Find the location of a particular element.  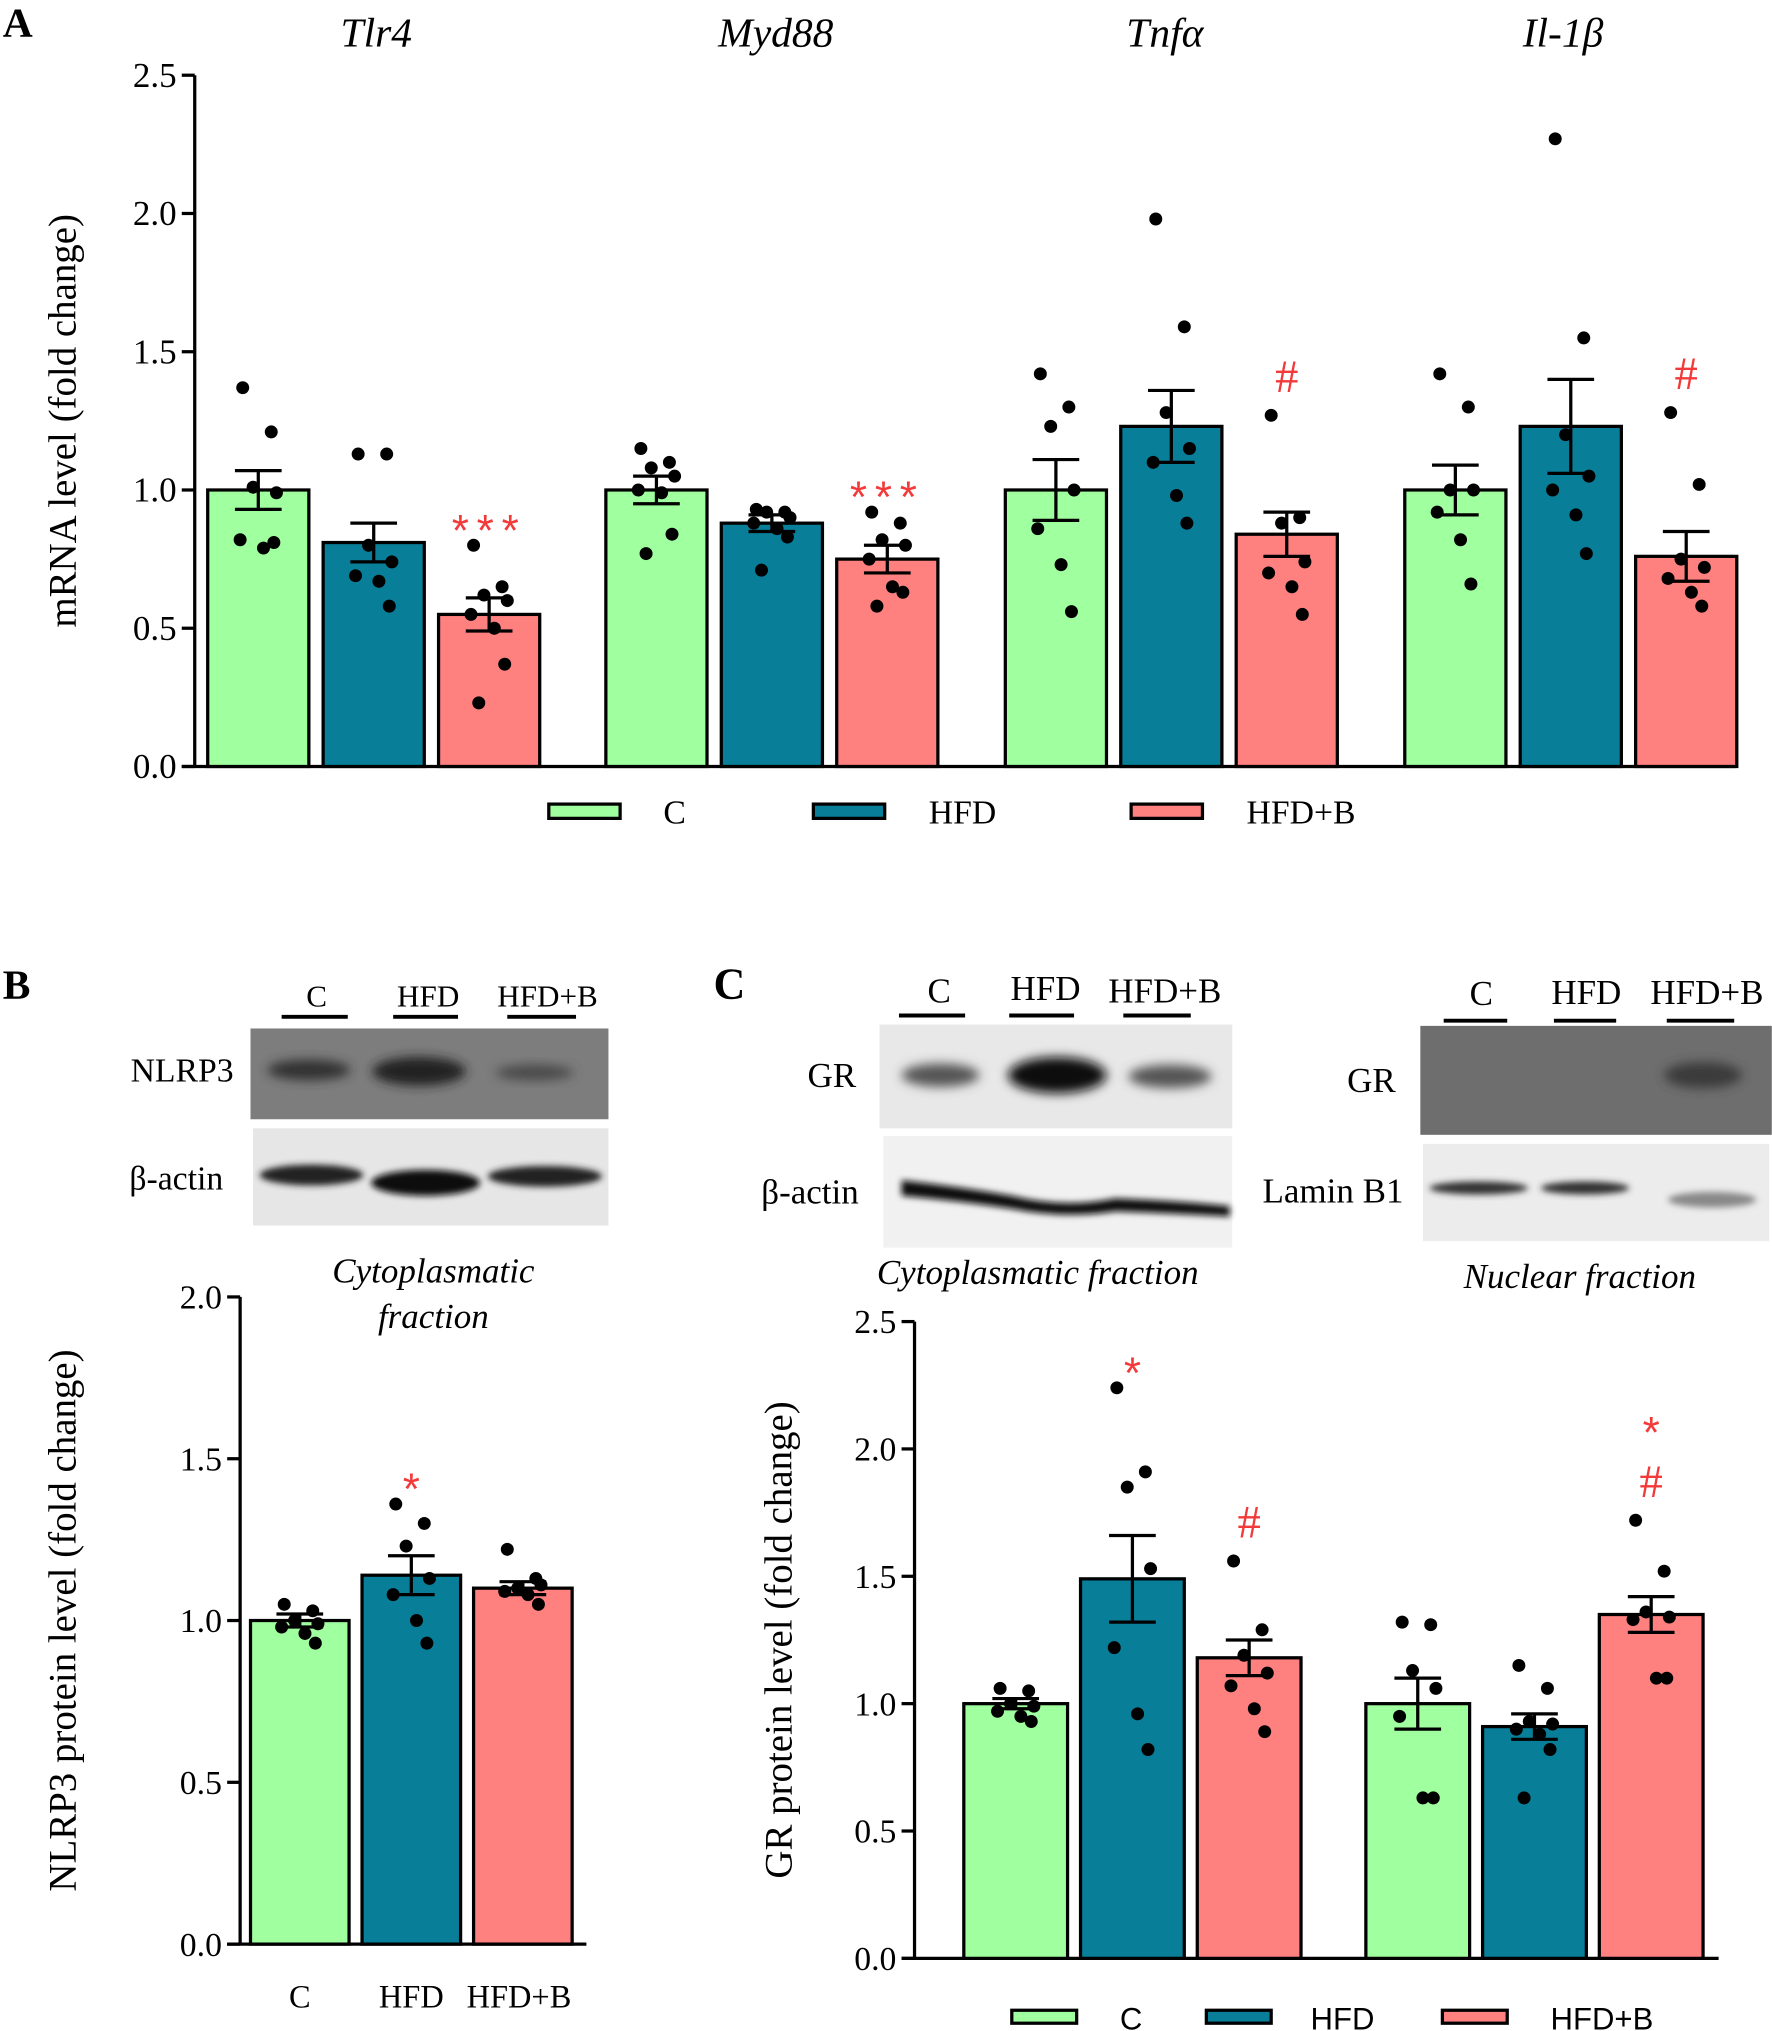

legend-label: HFD is located at coordinates (1343, 2016).